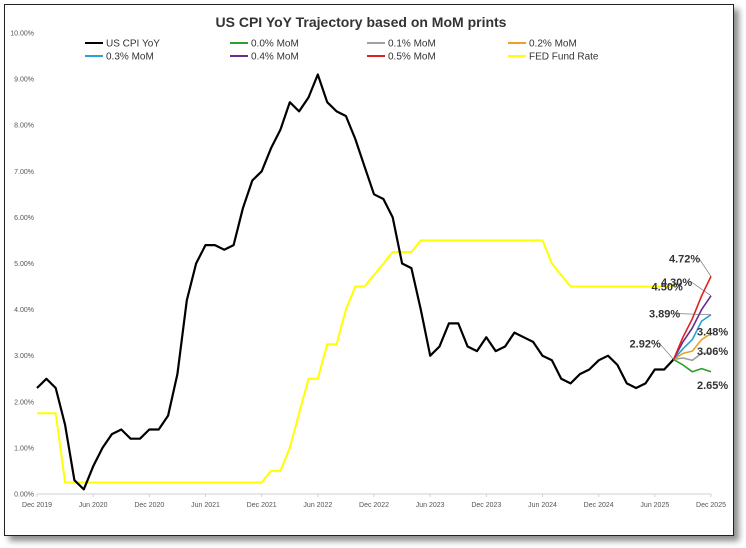 The image size is (746, 548). Describe the element at coordinates (564, 57) in the screenshot. I see `legend-label: FED Fund Rate` at that location.